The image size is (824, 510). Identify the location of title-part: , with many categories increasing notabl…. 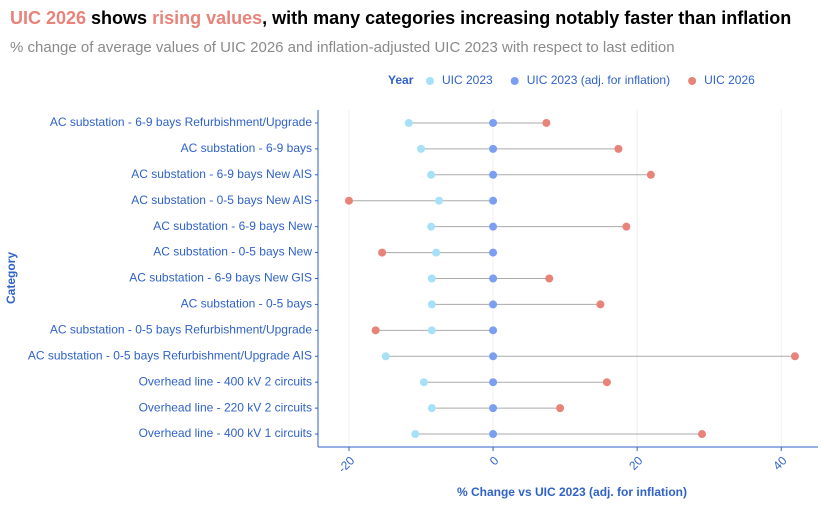
(526, 18).